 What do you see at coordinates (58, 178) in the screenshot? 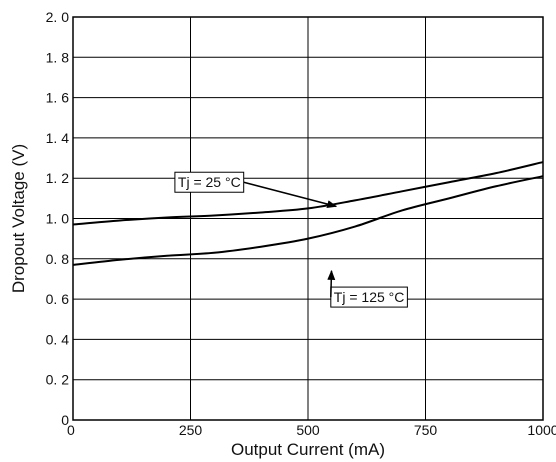
I see `y-tick-label: 1. 2` at bounding box center [58, 178].